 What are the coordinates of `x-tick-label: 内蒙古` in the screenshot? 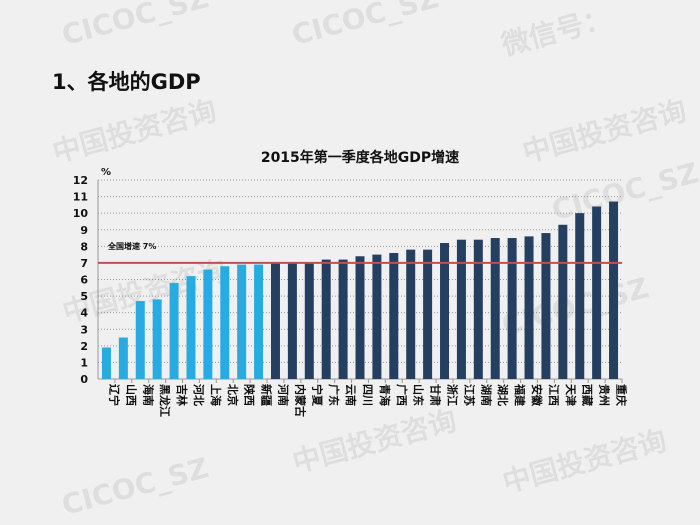 It's located at (300, 400).